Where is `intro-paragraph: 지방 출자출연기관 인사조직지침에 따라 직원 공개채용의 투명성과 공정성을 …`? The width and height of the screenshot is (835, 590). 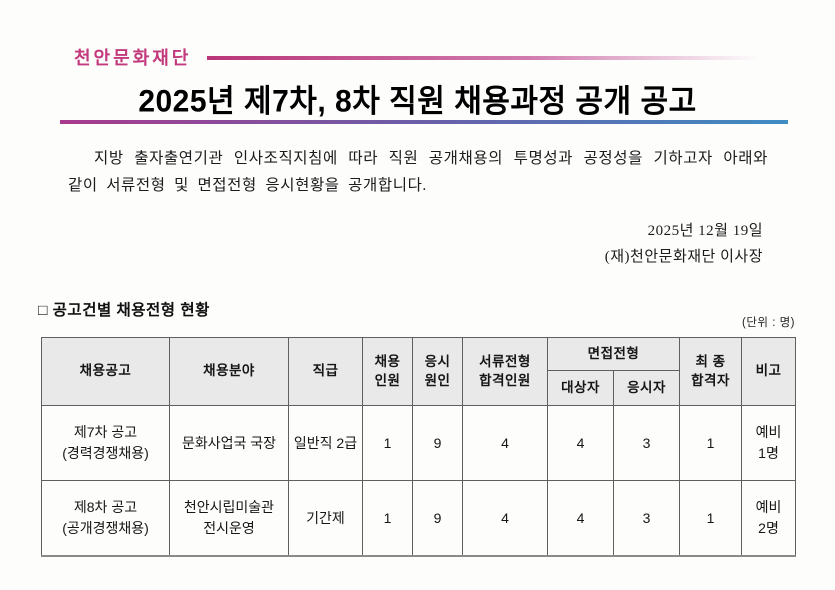
intro-paragraph: 지방 출자출연기관 인사조직지침에 따라 직원 공개채용의 투명성과 공정성을 … is located at coordinates (418, 172).